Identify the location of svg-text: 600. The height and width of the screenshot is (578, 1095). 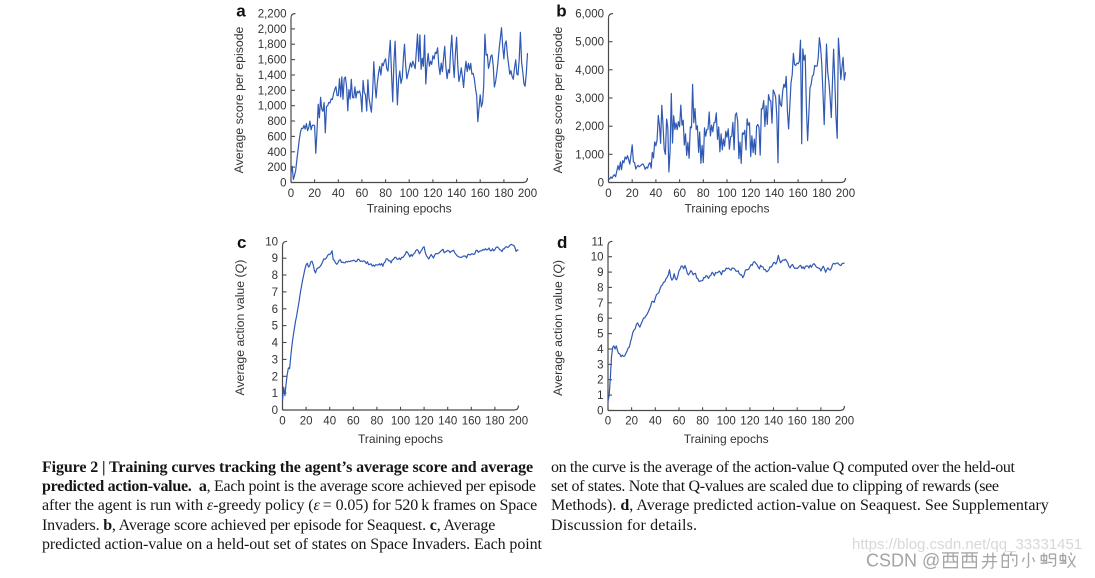
(276, 137).